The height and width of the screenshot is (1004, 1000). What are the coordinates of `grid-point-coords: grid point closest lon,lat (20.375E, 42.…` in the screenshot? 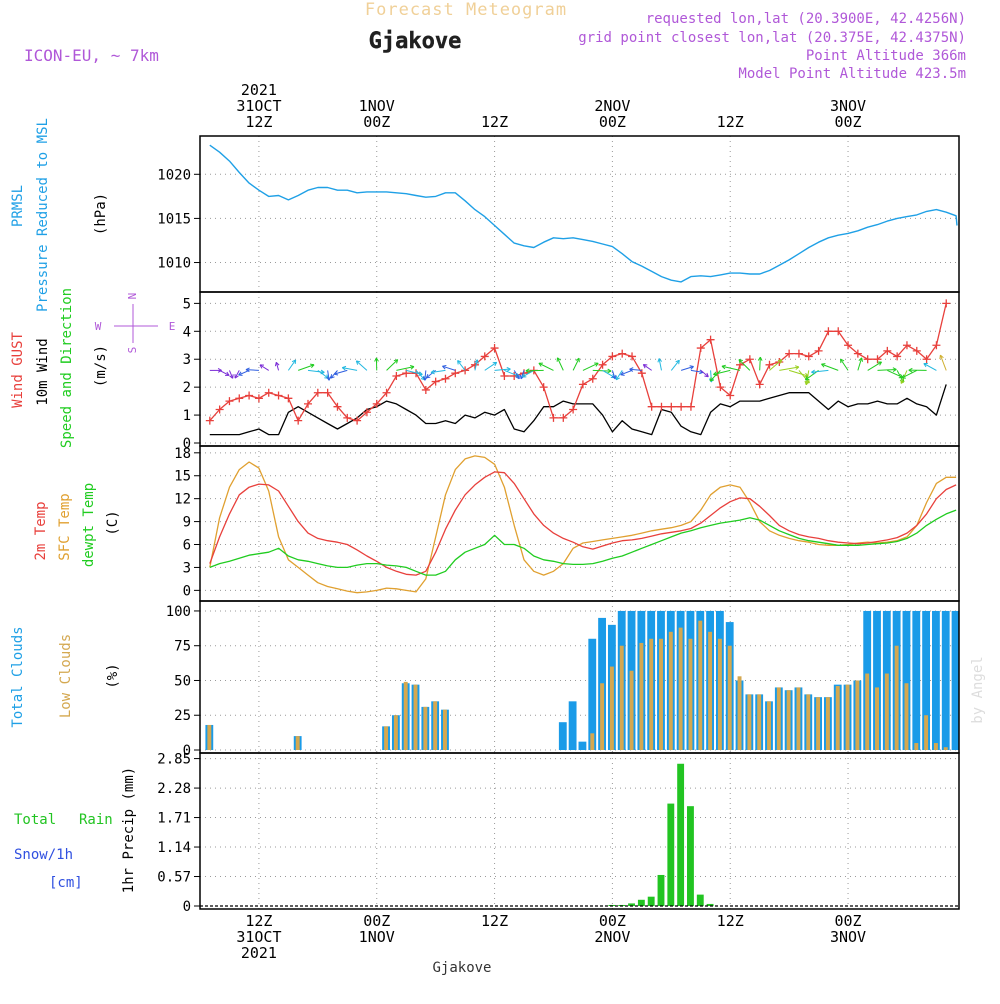 It's located at (772, 38).